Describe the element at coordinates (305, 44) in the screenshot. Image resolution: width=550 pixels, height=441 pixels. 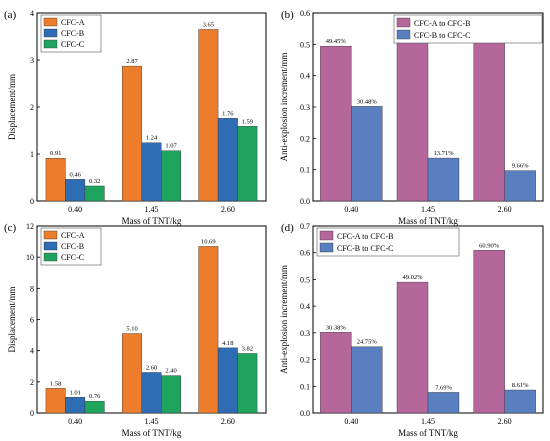
I see `y-tick-label: 0.5` at that location.